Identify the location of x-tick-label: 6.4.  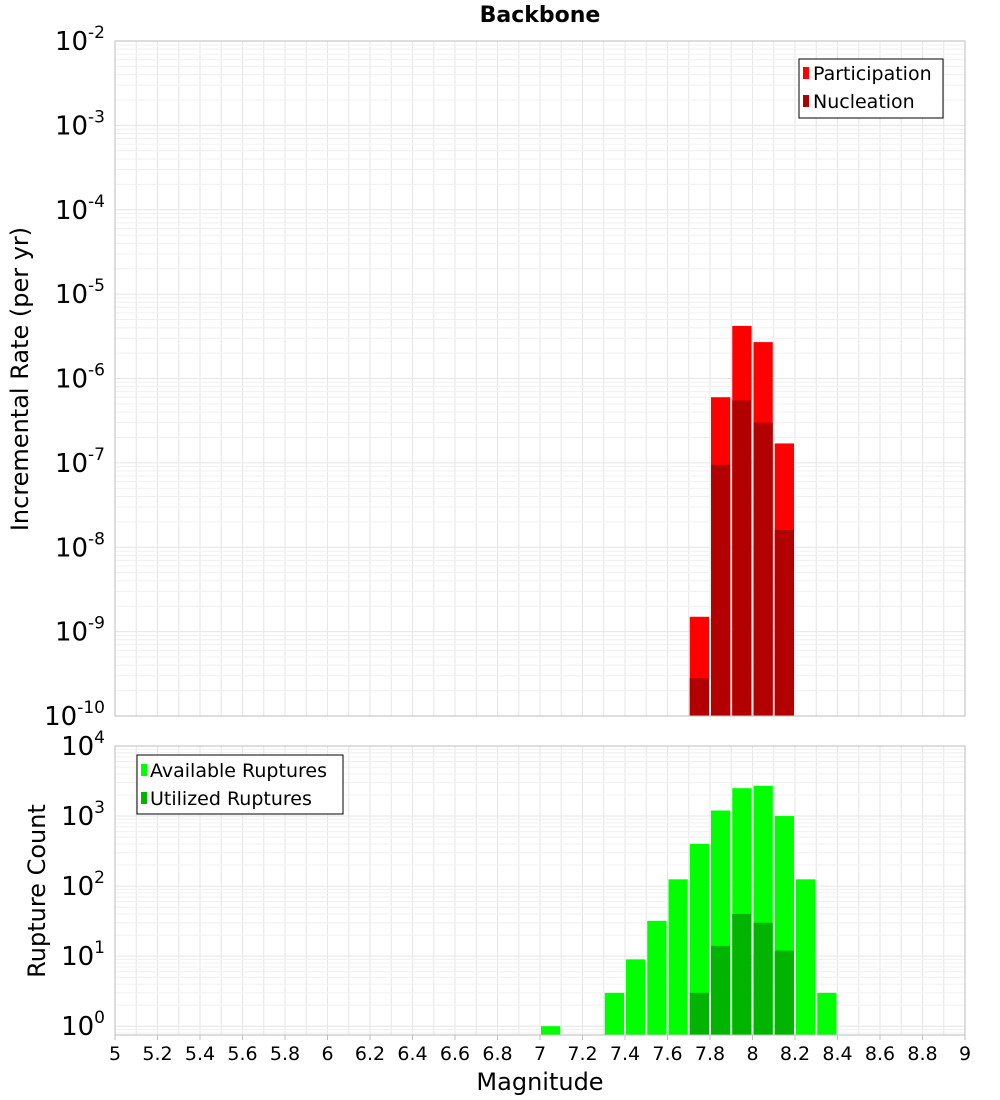
(412, 1054).